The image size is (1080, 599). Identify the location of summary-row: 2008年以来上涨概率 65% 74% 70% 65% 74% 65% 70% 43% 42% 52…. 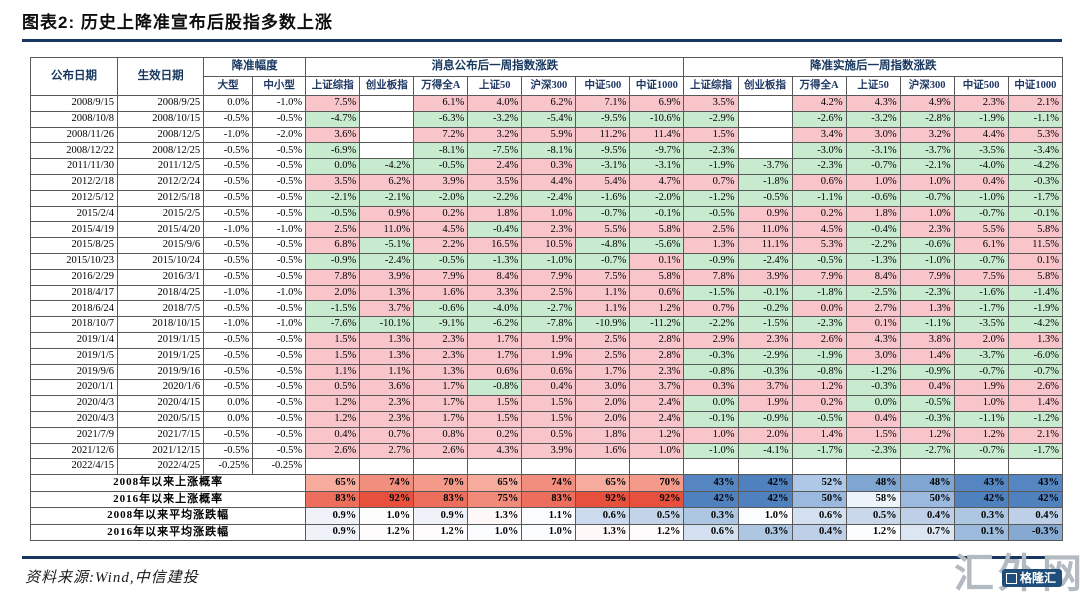
(546, 483).